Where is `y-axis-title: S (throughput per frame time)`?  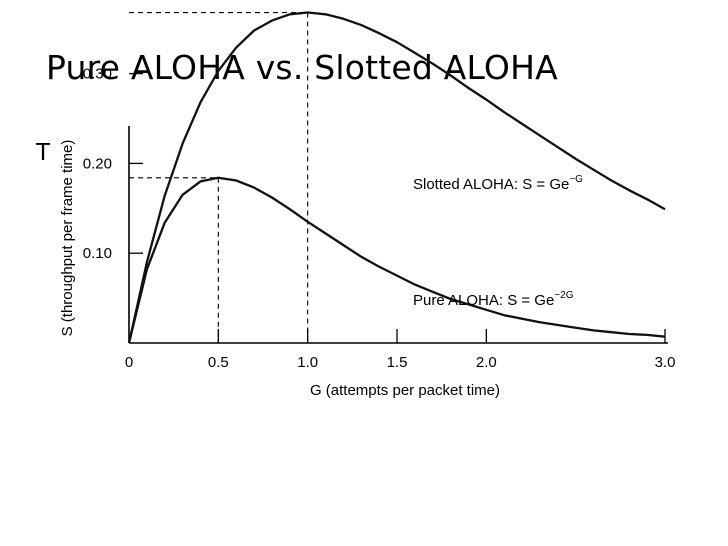 y-axis-title: S (throughput per frame time) is located at coordinates (67, 238).